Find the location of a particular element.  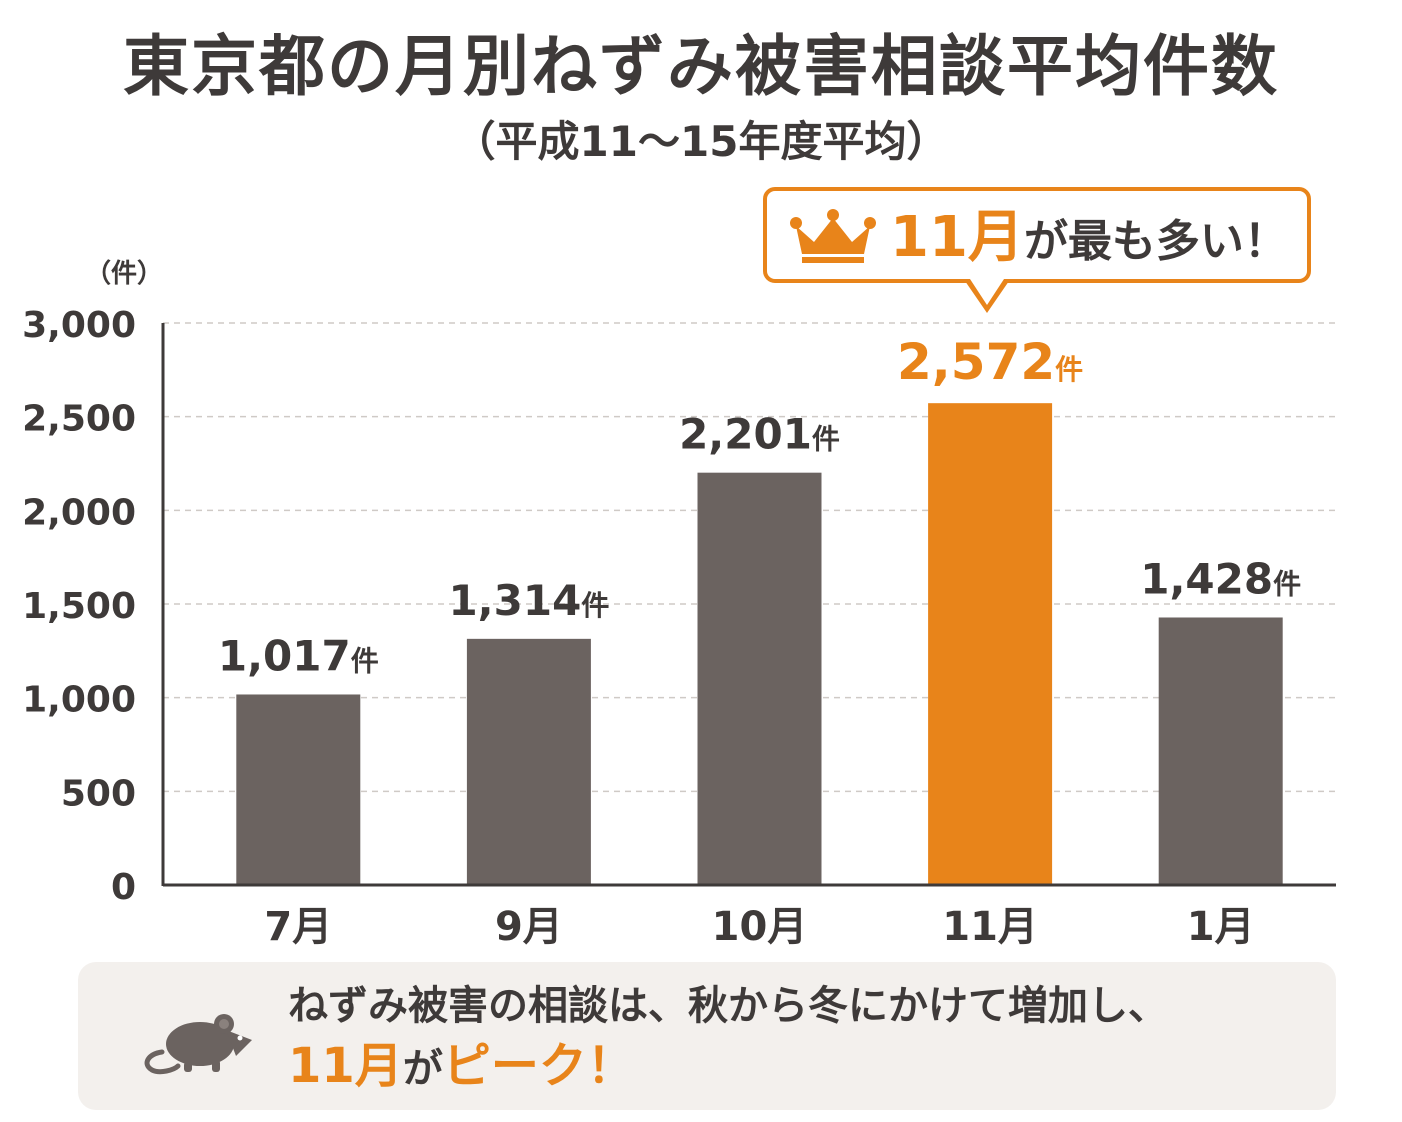

y-tick-label: 1,000 is located at coordinates (79, 700).